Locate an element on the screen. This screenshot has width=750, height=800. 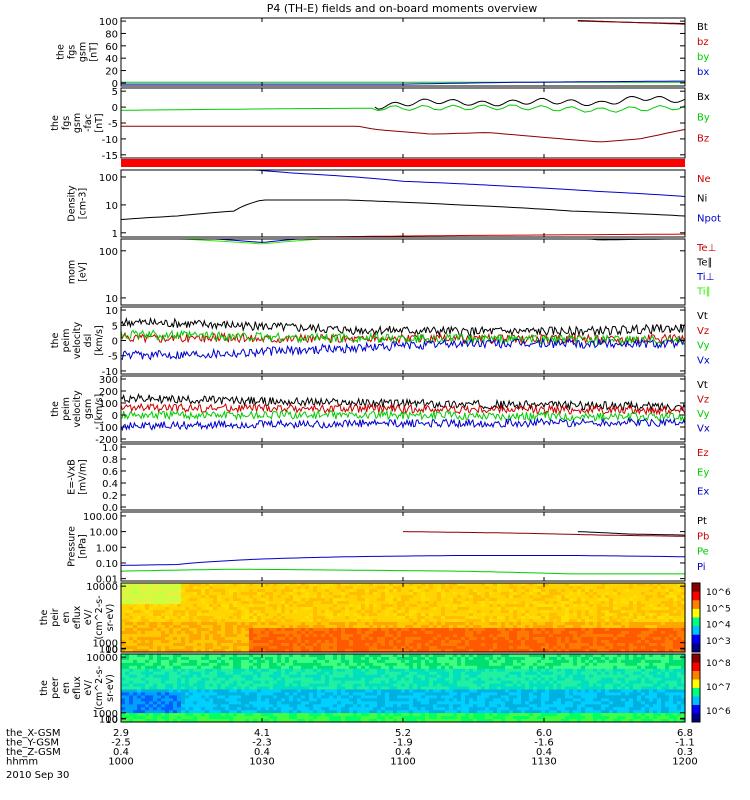
legend-Vt: Vt is located at coordinates (702, 385).